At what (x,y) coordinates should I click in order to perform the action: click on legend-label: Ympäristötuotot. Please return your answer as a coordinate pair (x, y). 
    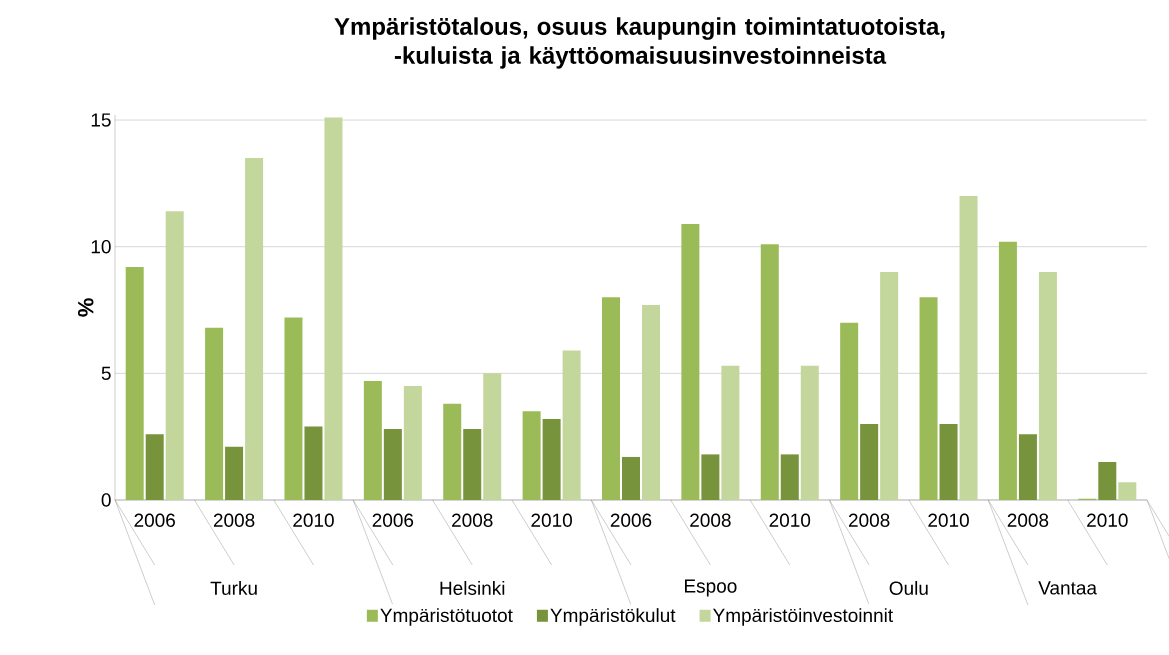
    Looking at the image, I should click on (446, 617).